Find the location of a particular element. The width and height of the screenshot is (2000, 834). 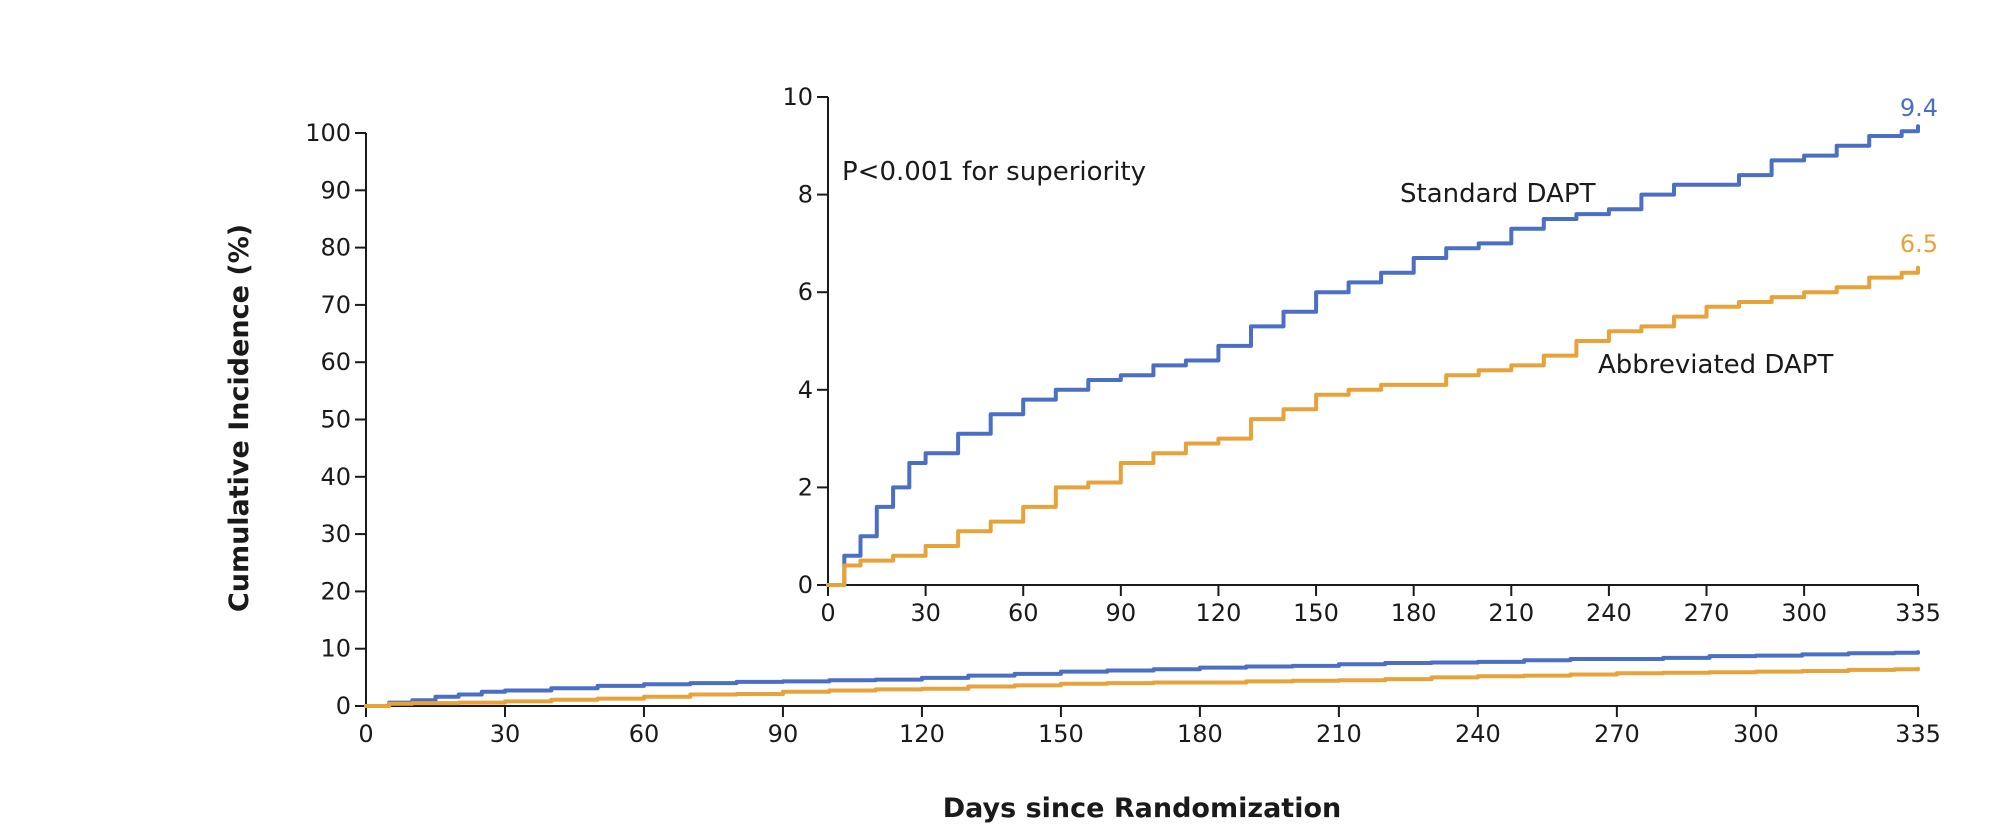

main-series is located at coordinates (1142, 679).